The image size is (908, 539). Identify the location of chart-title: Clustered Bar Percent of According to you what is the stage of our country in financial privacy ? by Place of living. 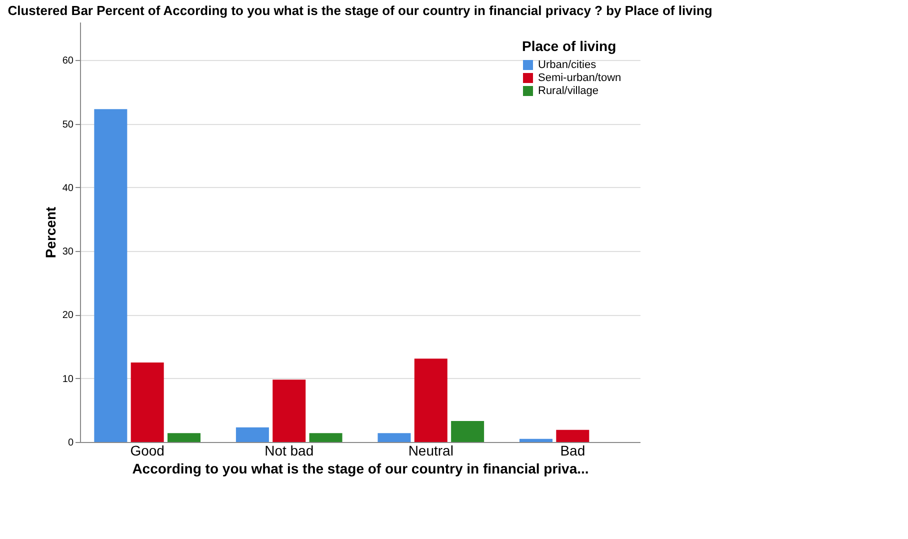
(360, 10).